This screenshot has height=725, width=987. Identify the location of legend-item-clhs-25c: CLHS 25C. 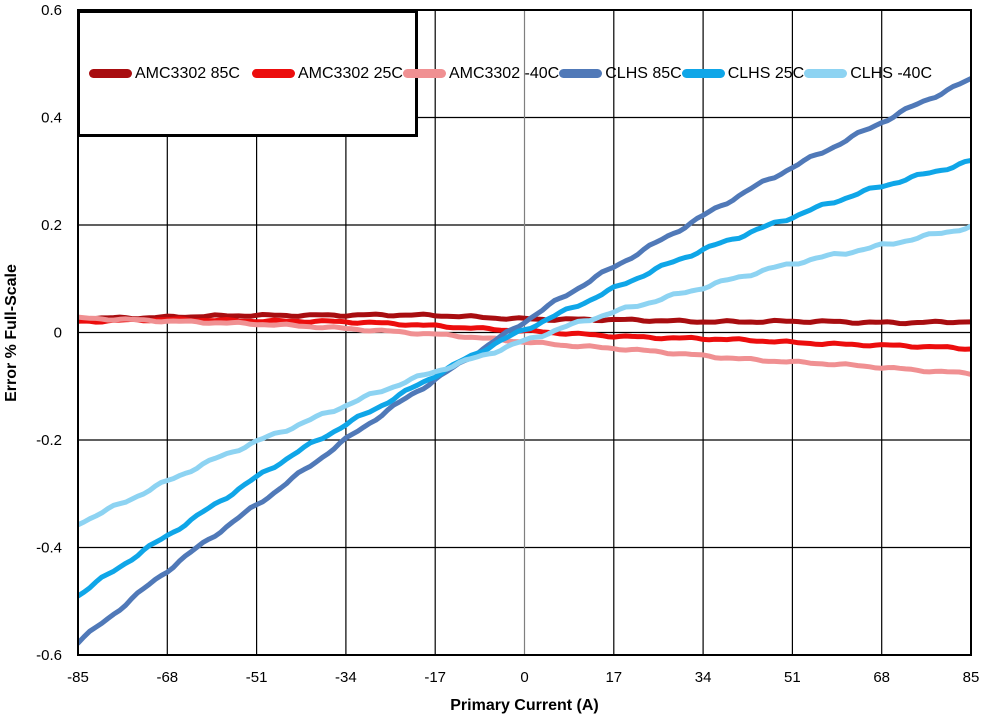
(743, 74).